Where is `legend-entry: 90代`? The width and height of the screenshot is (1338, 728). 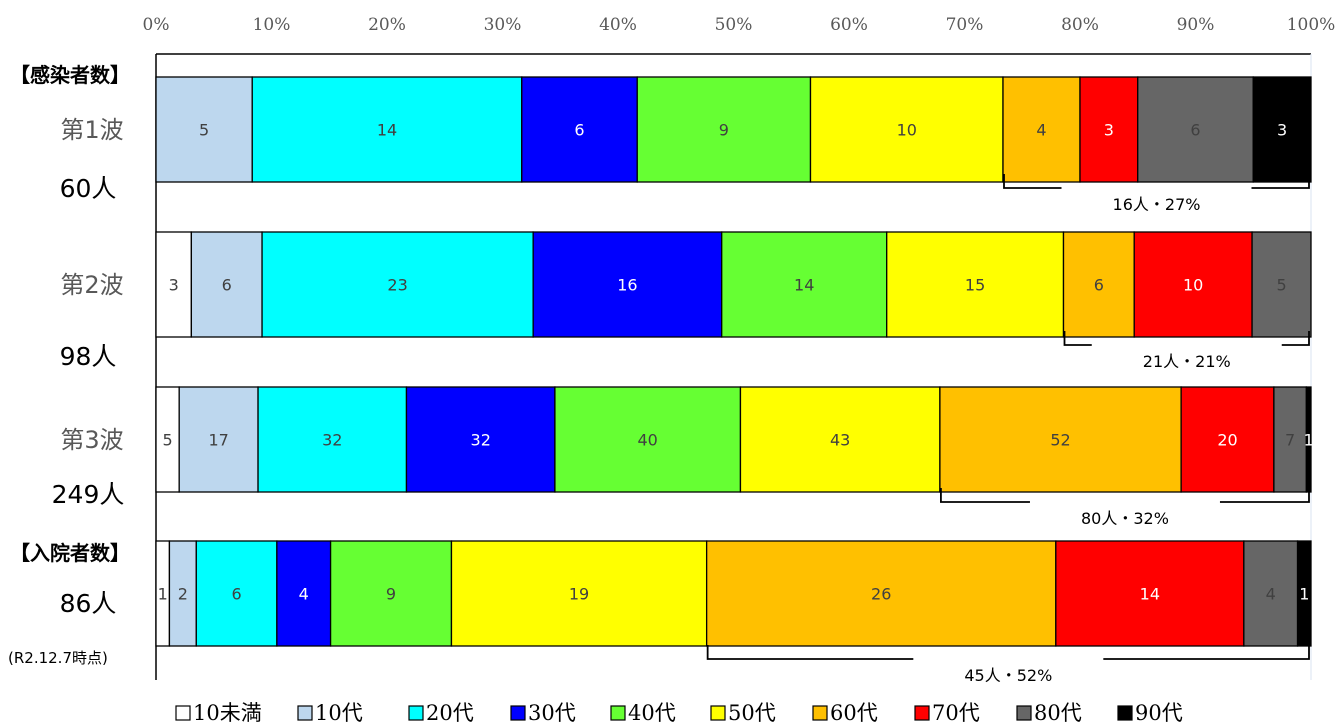 legend-entry: 90代 is located at coordinates (1159, 713).